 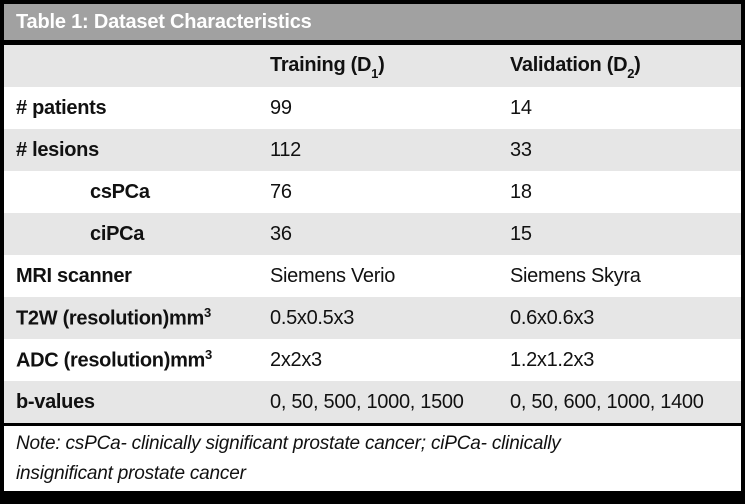 I want to click on training-value: 112, so click(x=285, y=149).